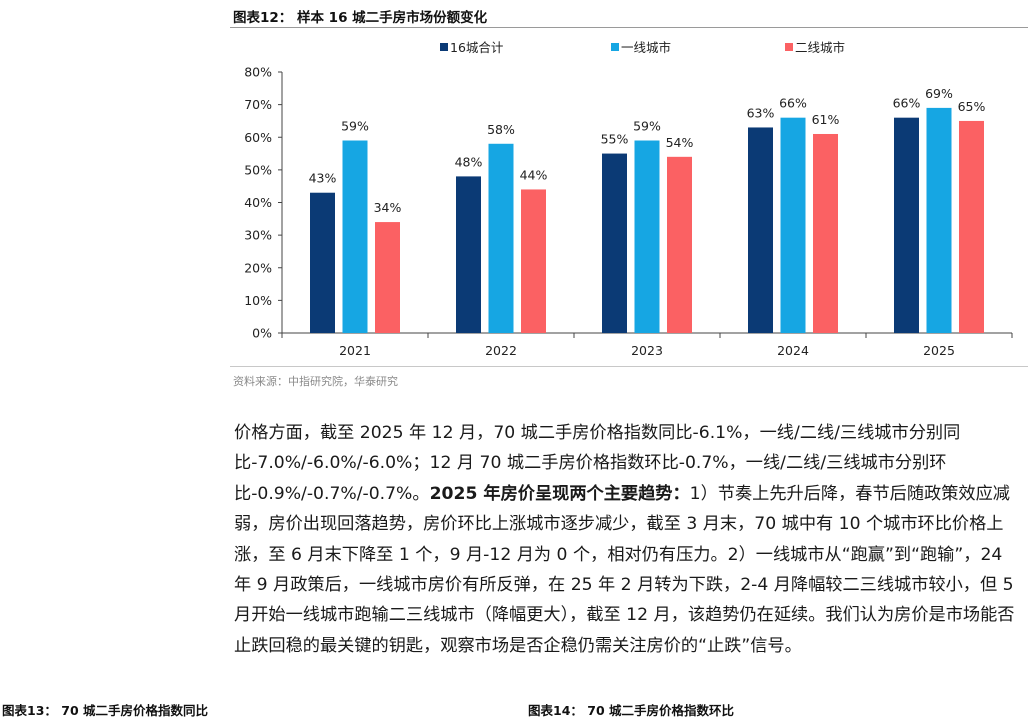 The width and height of the screenshot is (1028, 719). Describe the element at coordinates (469, 161) in the screenshot. I see `data-label: 48%` at that location.